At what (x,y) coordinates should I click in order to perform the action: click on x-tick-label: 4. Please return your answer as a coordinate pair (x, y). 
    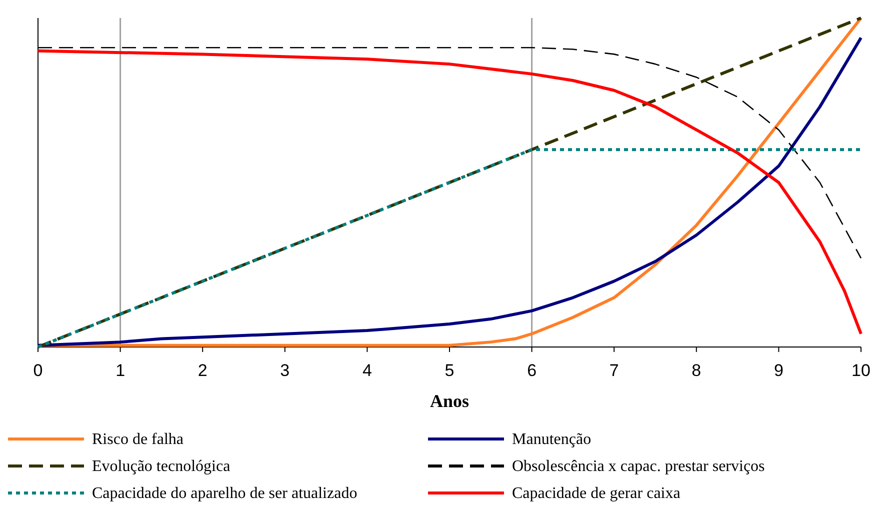
    Looking at the image, I should click on (367, 370).